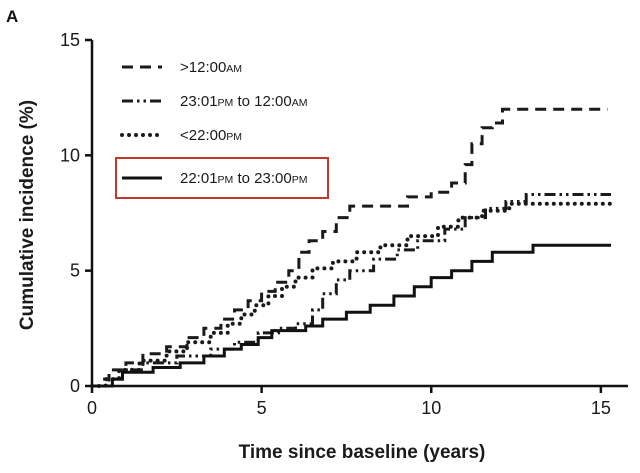  I want to click on legend-highlight-box, so click(222, 178).